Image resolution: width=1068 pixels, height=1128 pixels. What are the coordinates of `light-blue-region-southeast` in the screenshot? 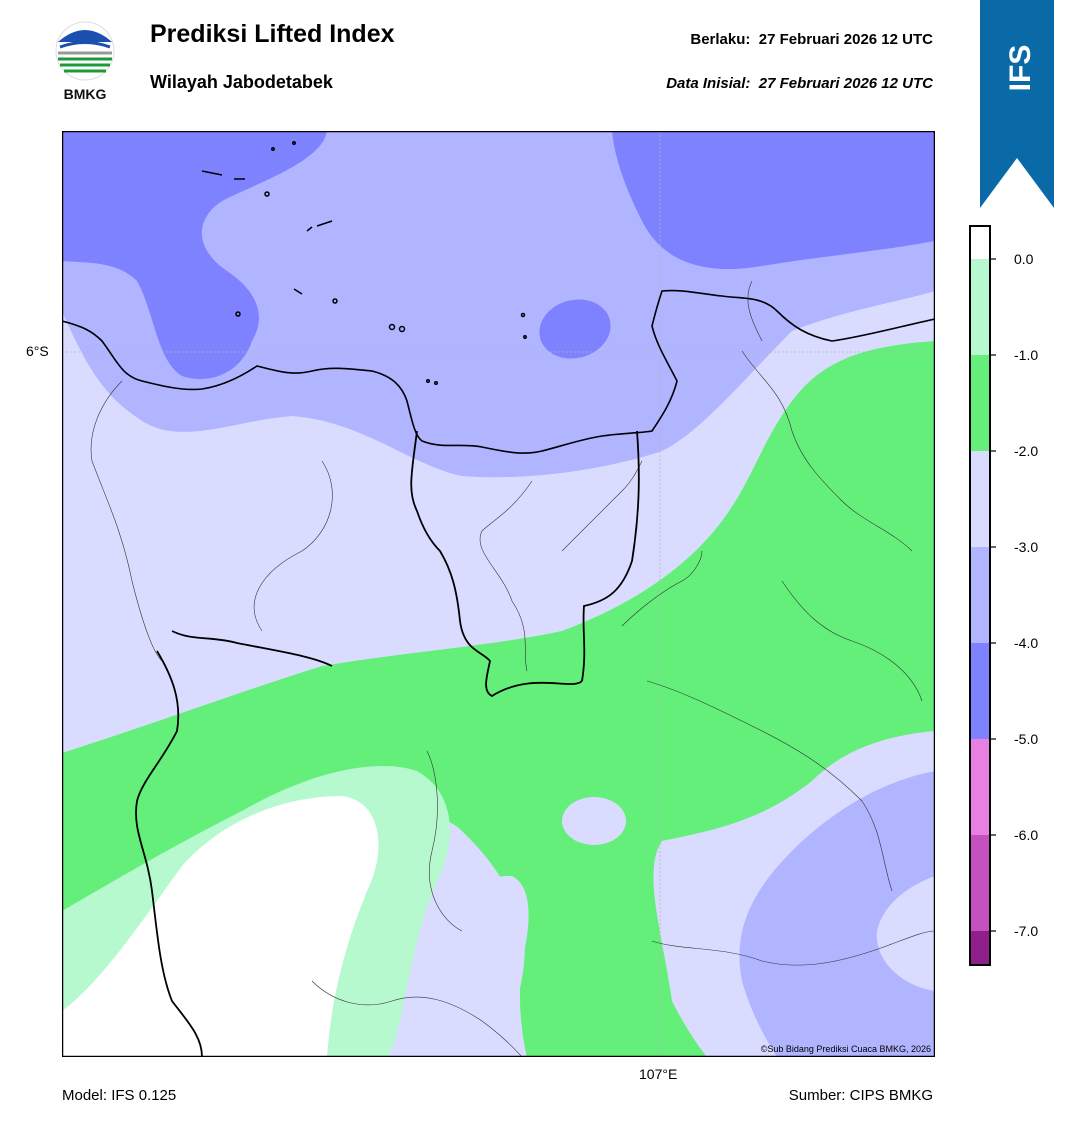 It's located at (837, 914).